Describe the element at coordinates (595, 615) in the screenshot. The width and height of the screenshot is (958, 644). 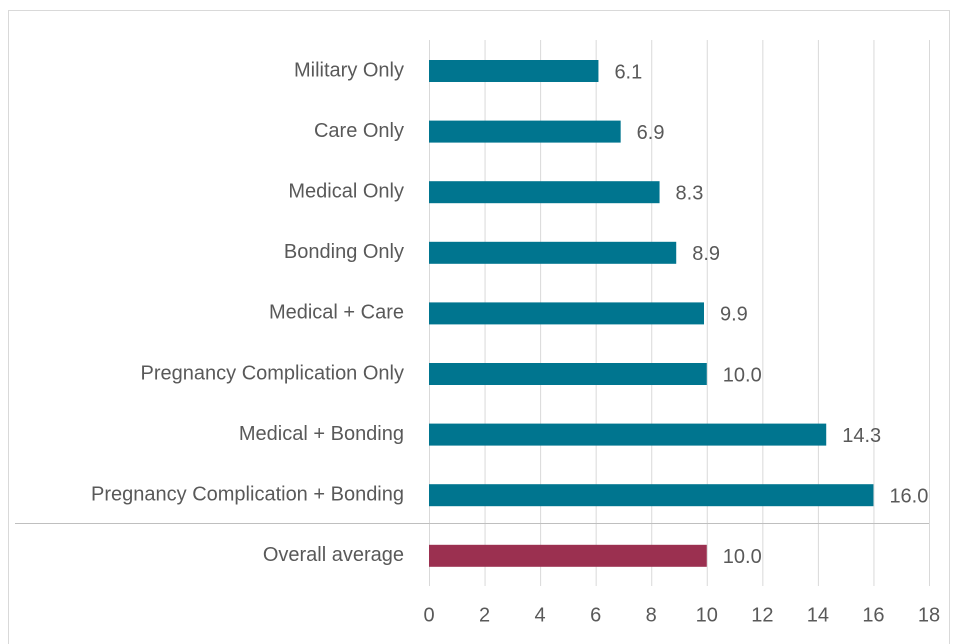
I see `x-tick-label: 6` at that location.